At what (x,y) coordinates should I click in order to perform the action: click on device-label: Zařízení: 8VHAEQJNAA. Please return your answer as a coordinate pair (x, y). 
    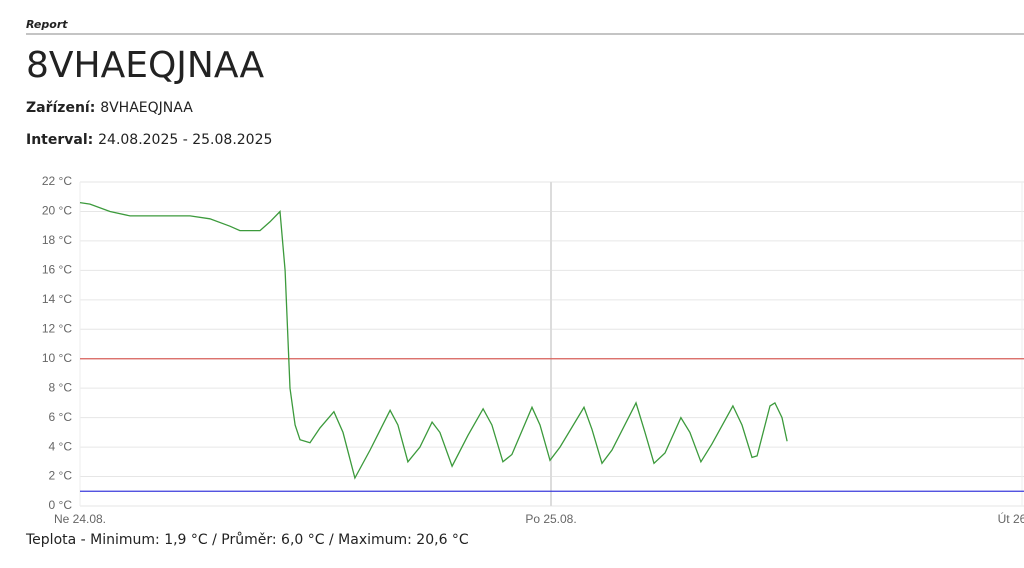
    Looking at the image, I should click on (109, 108).